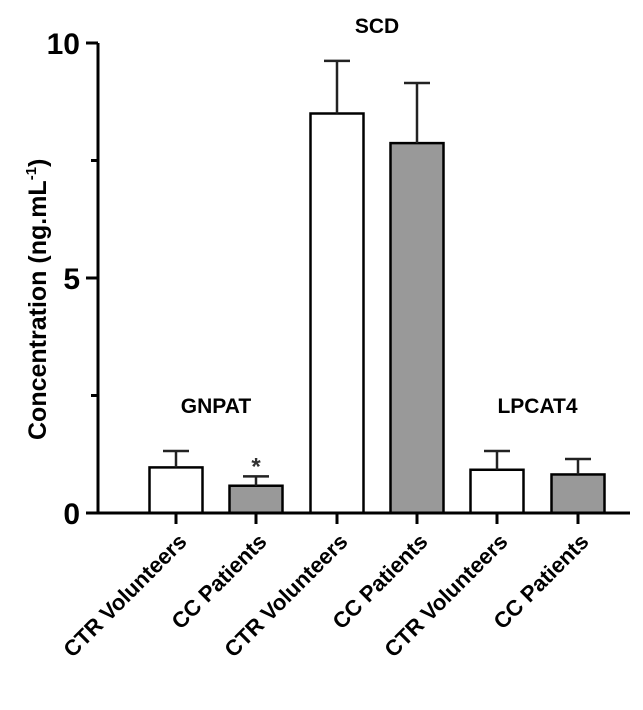 The width and height of the screenshot is (643, 710). What do you see at coordinates (377, 26) in the screenshot?
I see `group-label-1: SCD` at bounding box center [377, 26].